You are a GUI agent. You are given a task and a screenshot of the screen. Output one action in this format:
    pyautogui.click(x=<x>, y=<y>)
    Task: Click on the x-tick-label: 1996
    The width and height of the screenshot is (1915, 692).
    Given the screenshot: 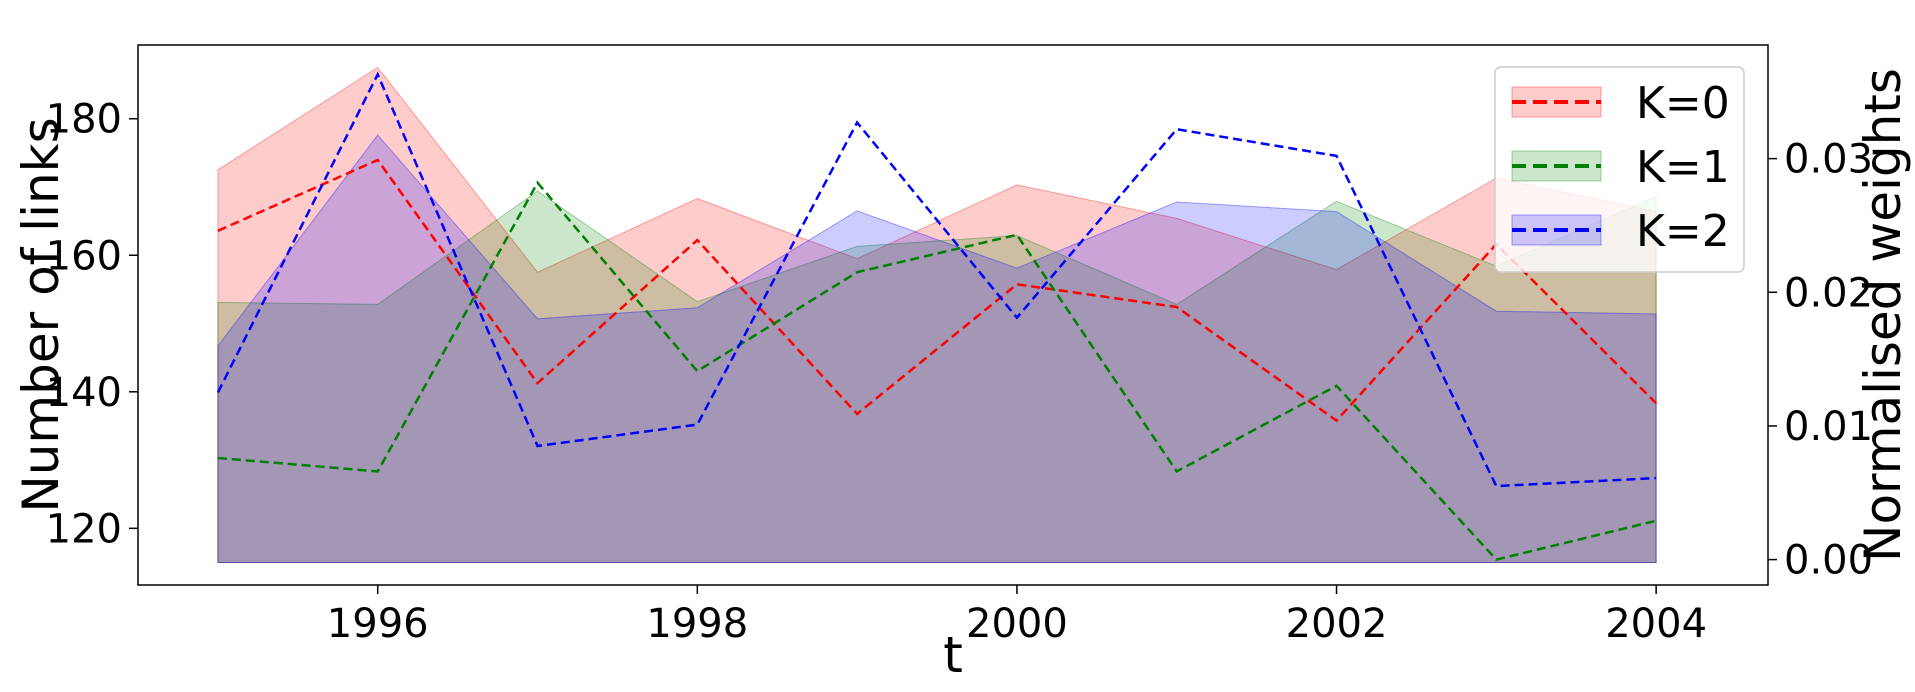 What is the action you would take?
    pyautogui.click(x=378, y=624)
    